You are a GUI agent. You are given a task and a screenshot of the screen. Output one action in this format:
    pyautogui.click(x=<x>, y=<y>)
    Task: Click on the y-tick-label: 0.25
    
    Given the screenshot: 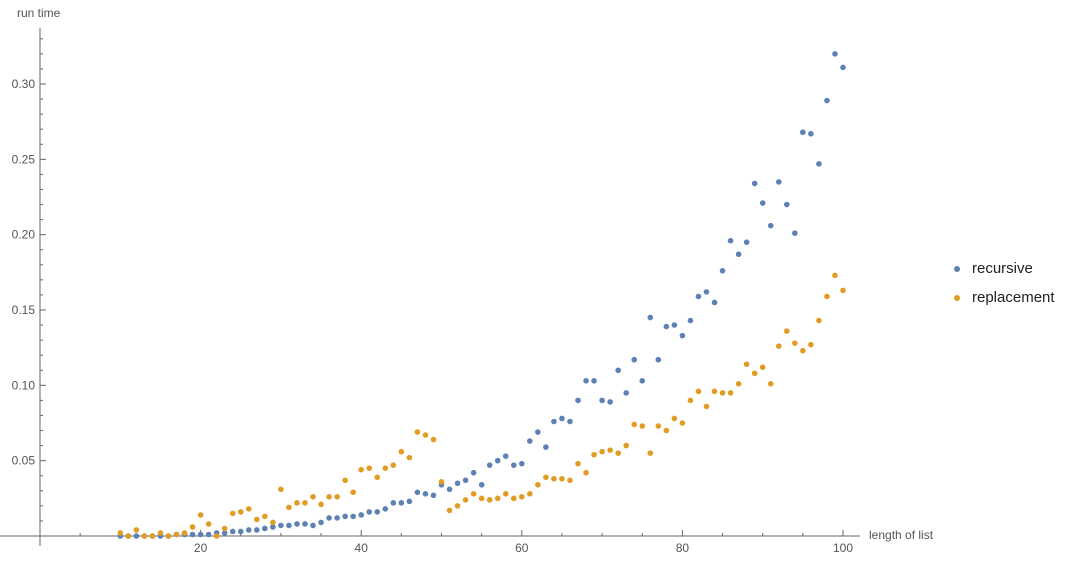 What is the action you would take?
    pyautogui.click(x=24, y=159)
    